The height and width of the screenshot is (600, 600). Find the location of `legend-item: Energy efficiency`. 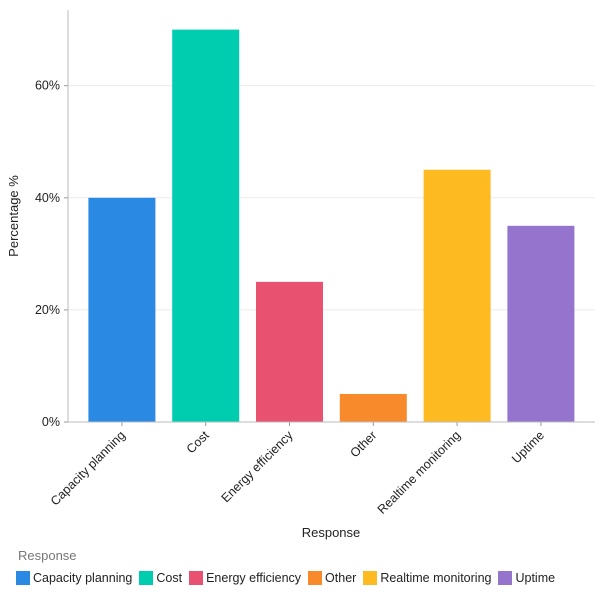

legend-item: Energy efficiency is located at coordinates (245, 578).